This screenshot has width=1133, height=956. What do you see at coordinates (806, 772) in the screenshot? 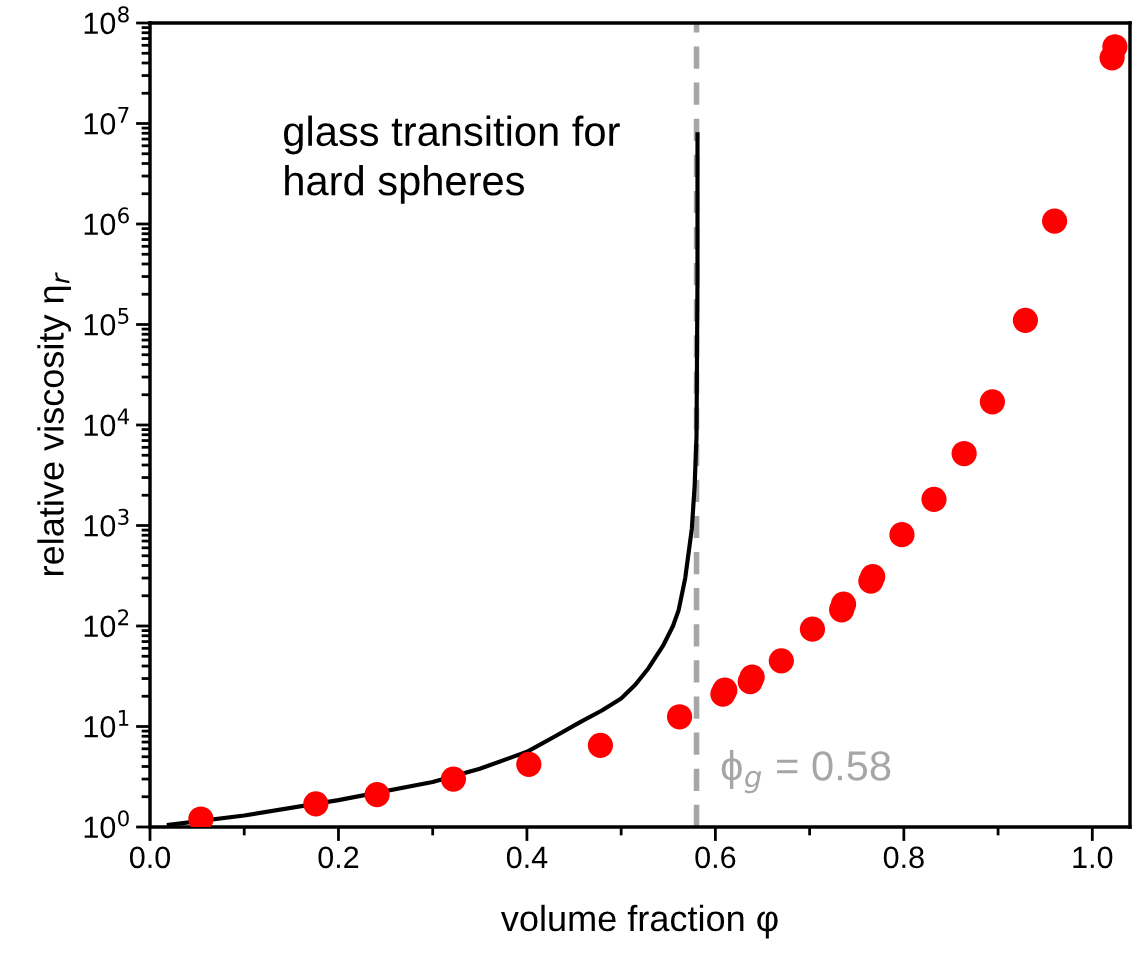
I see `ref-line-label: ϕ$_{g}$ = 0.58` at bounding box center [806, 772].